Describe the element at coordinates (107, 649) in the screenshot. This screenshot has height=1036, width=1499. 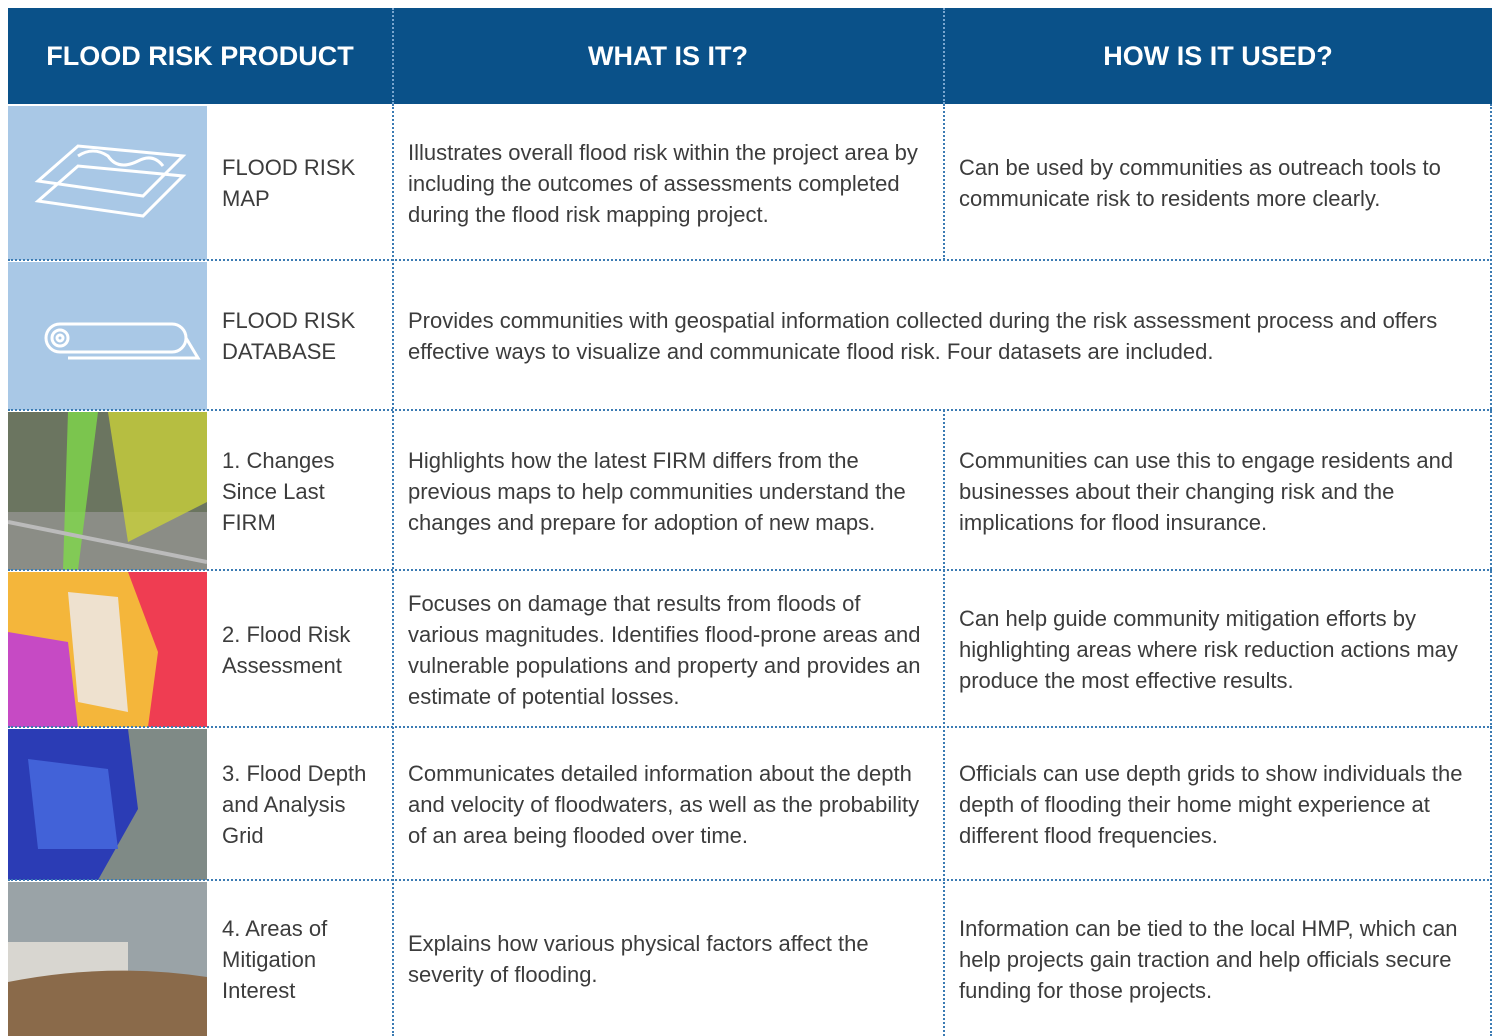
I see `risk-assessment-image` at that location.